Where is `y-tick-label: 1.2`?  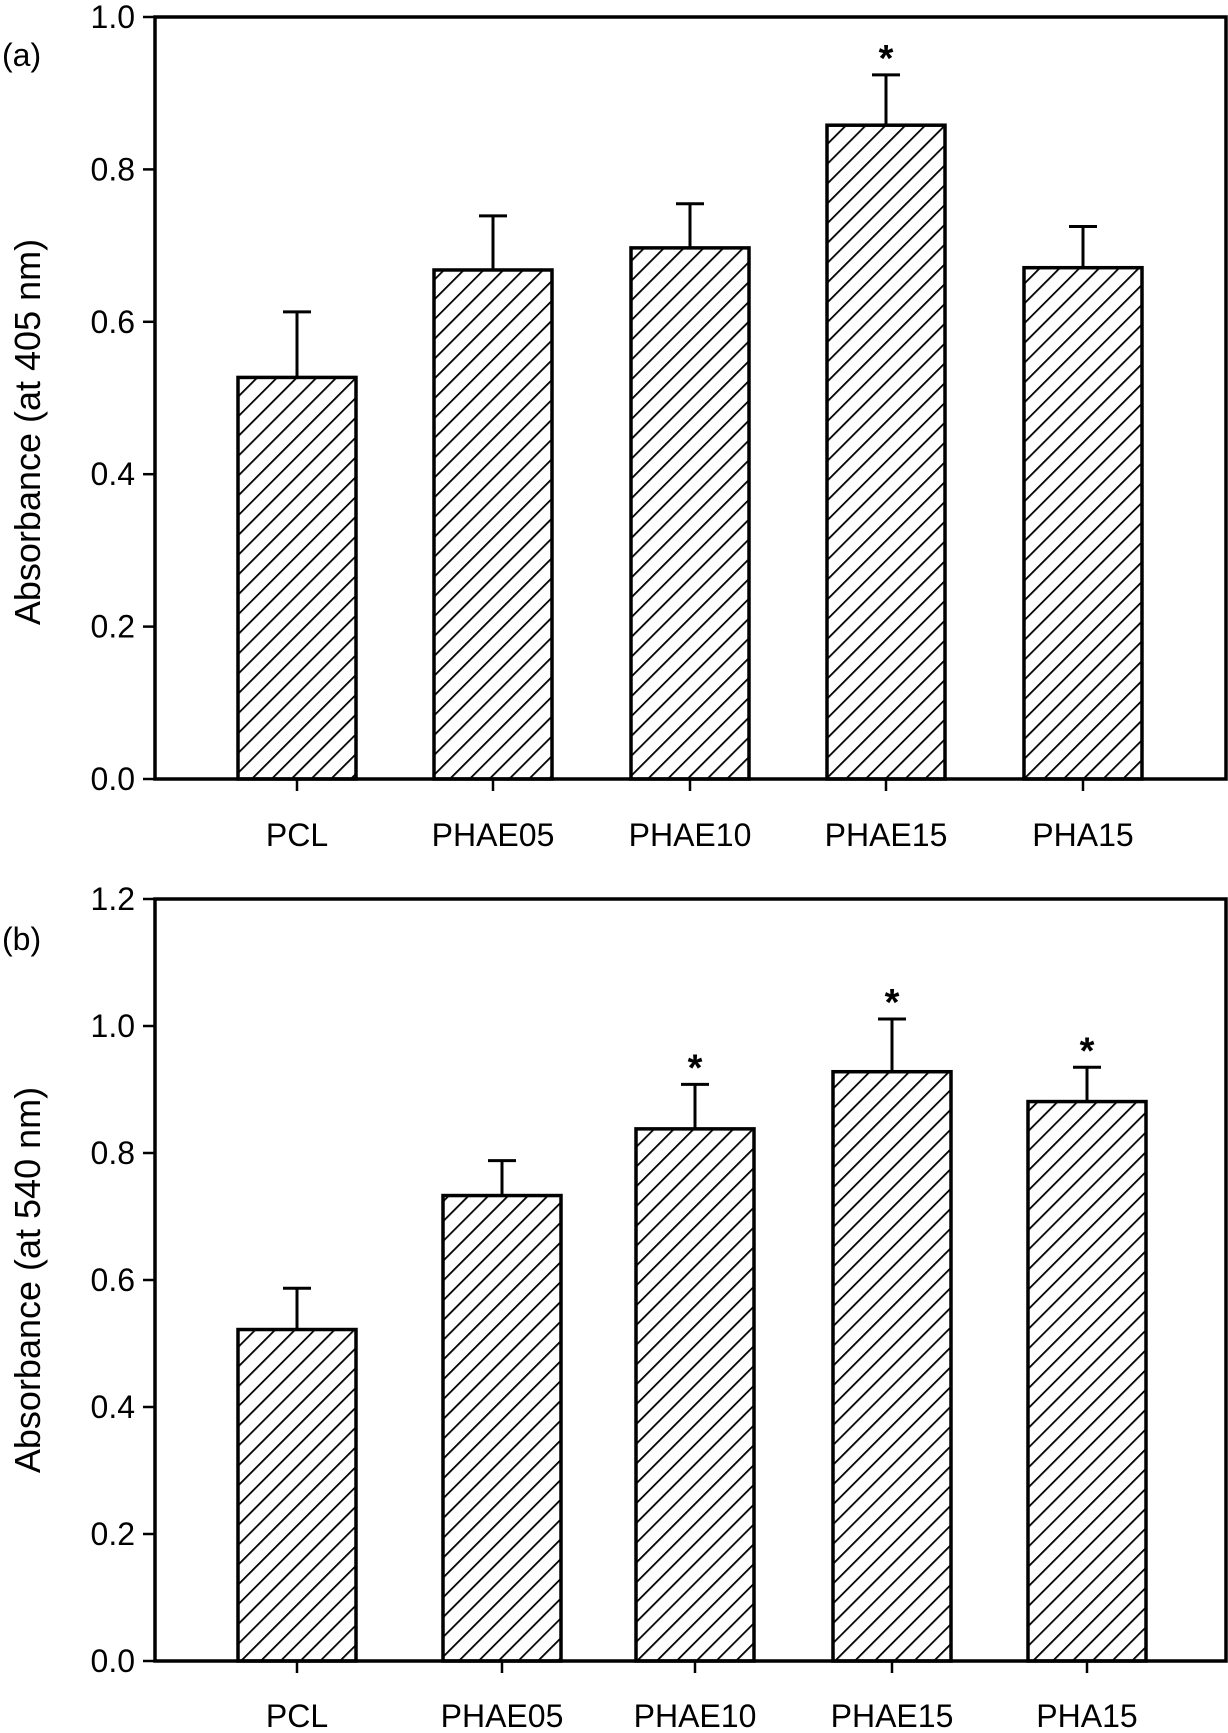
y-tick-label: 1.2 is located at coordinates (113, 899).